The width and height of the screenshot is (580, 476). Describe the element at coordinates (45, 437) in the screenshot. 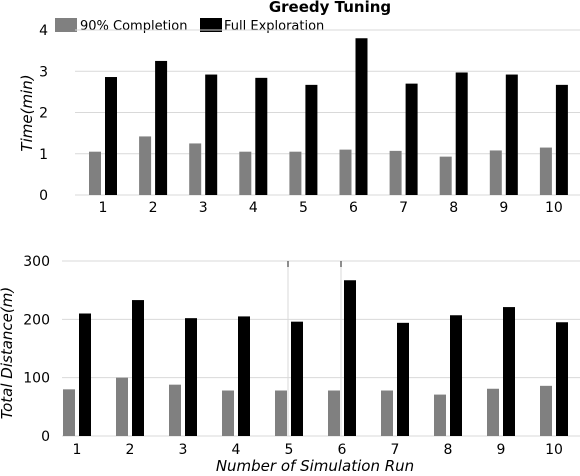

I see `distance-y-tick-label: 0` at that location.